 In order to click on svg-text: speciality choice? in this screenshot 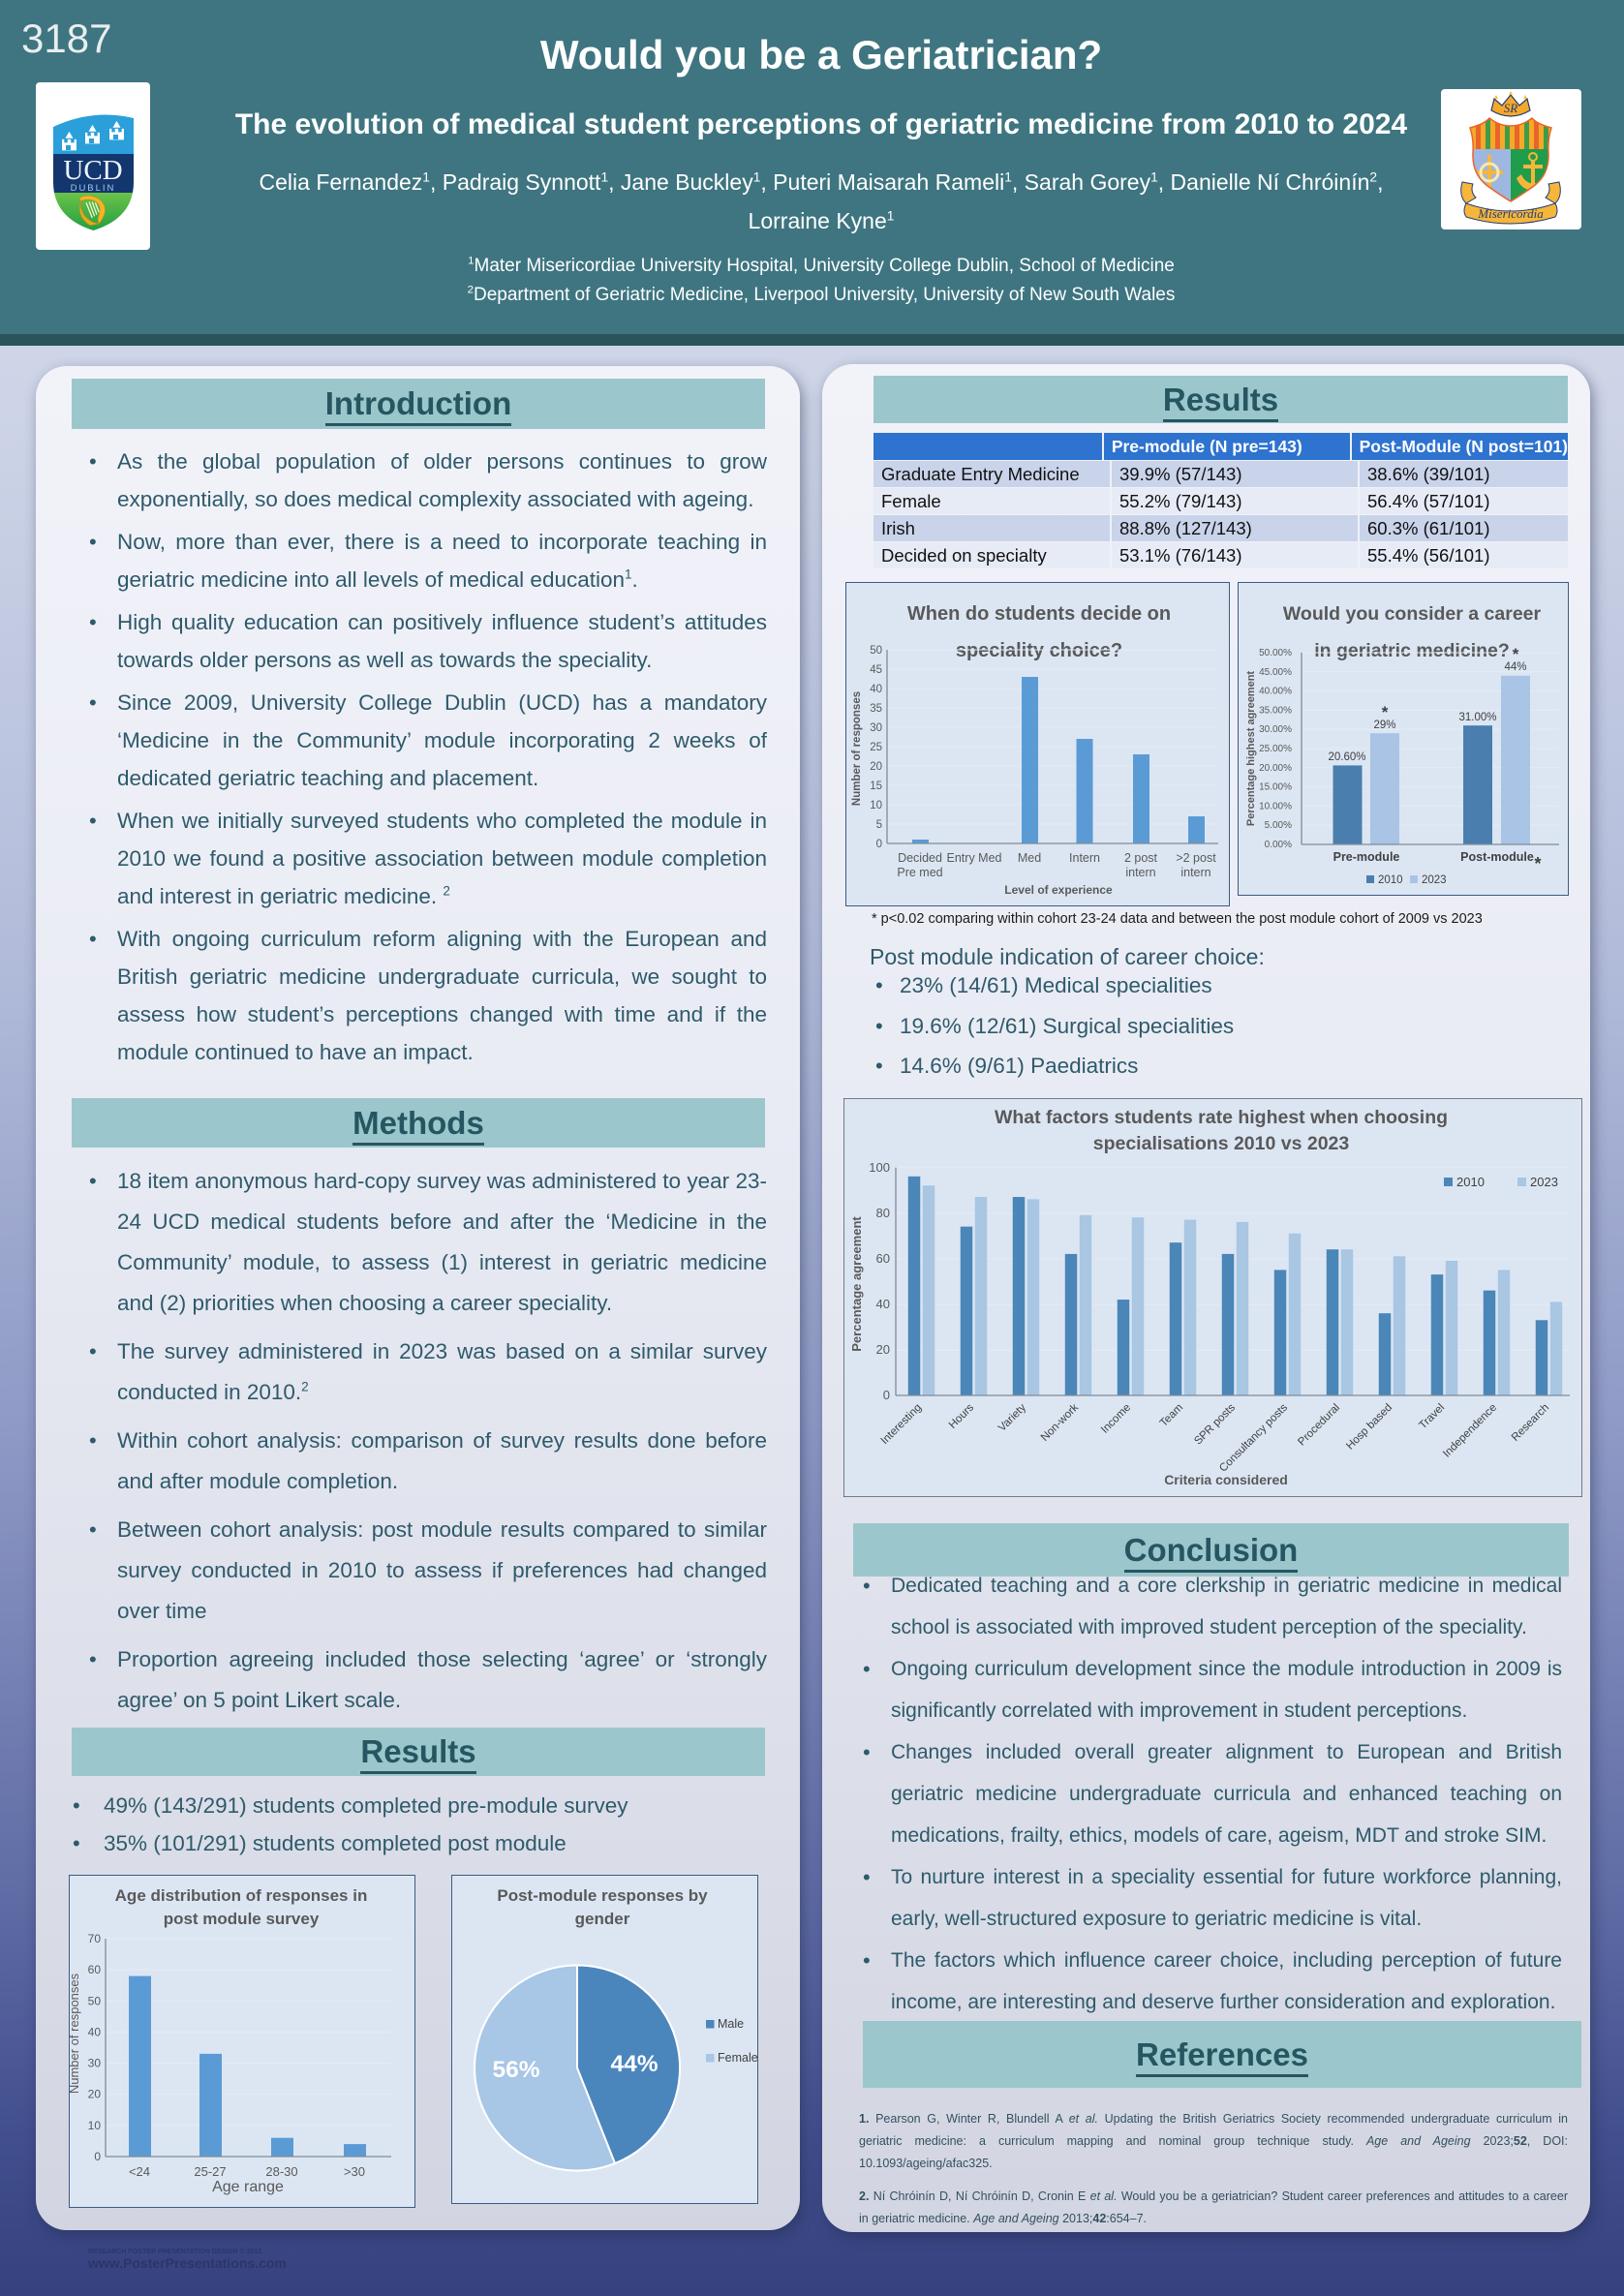, I will do `click(1039, 650)`.